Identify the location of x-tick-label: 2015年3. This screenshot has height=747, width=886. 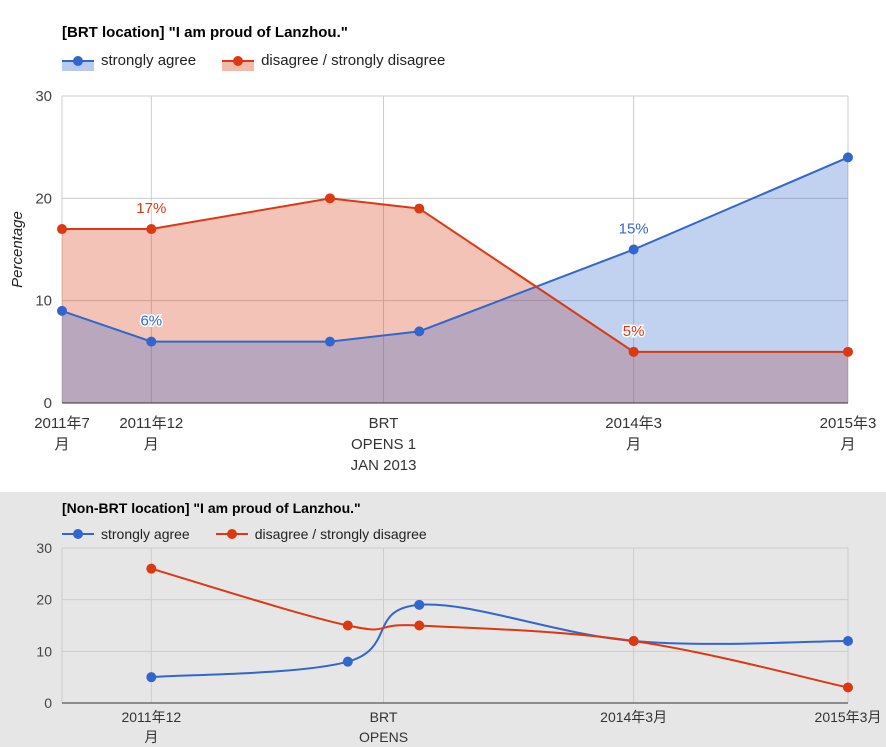
(848, 423).